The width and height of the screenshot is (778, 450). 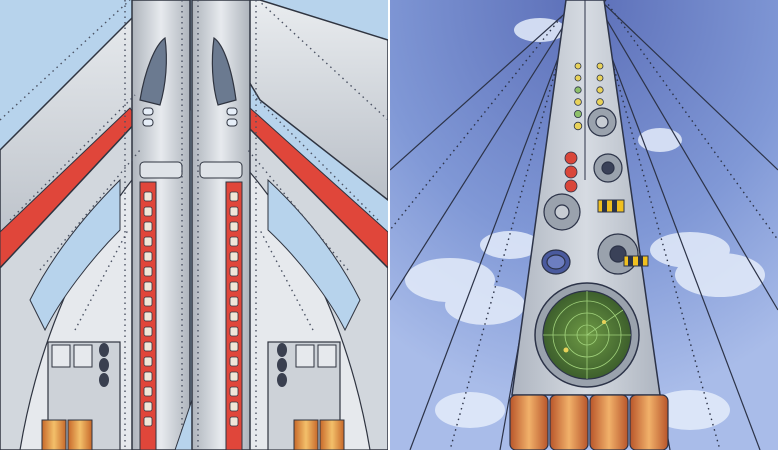 I want to click on radar-screen, so click(x=587, y=335).